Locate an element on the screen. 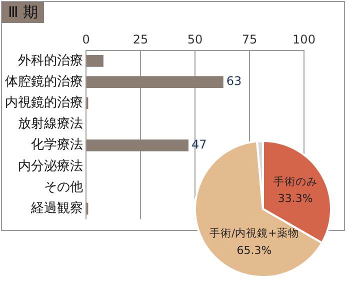 Image resolution: width=360 pixels, height=300 pixels. y-tick-label: 経過観察 is located at coordinates (56, 208).